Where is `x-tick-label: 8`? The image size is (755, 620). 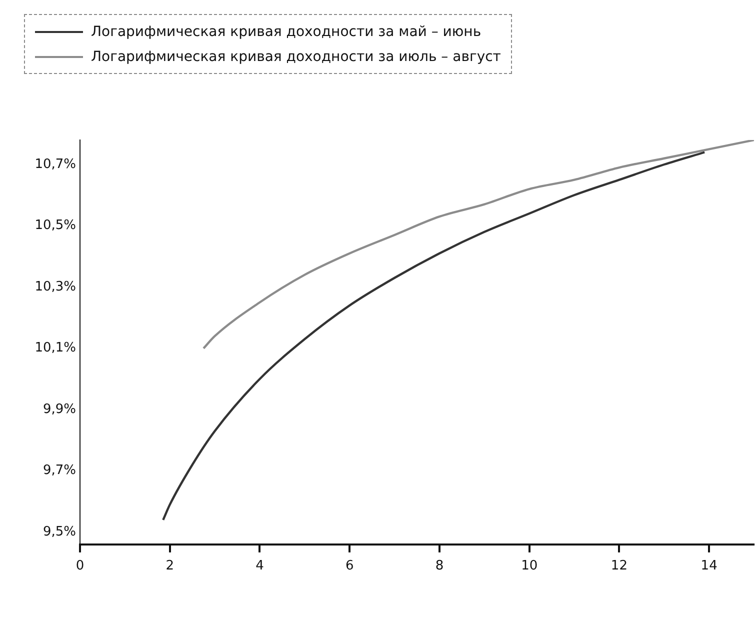 x-tick-label: 8 is located at coordinates (439, 566).